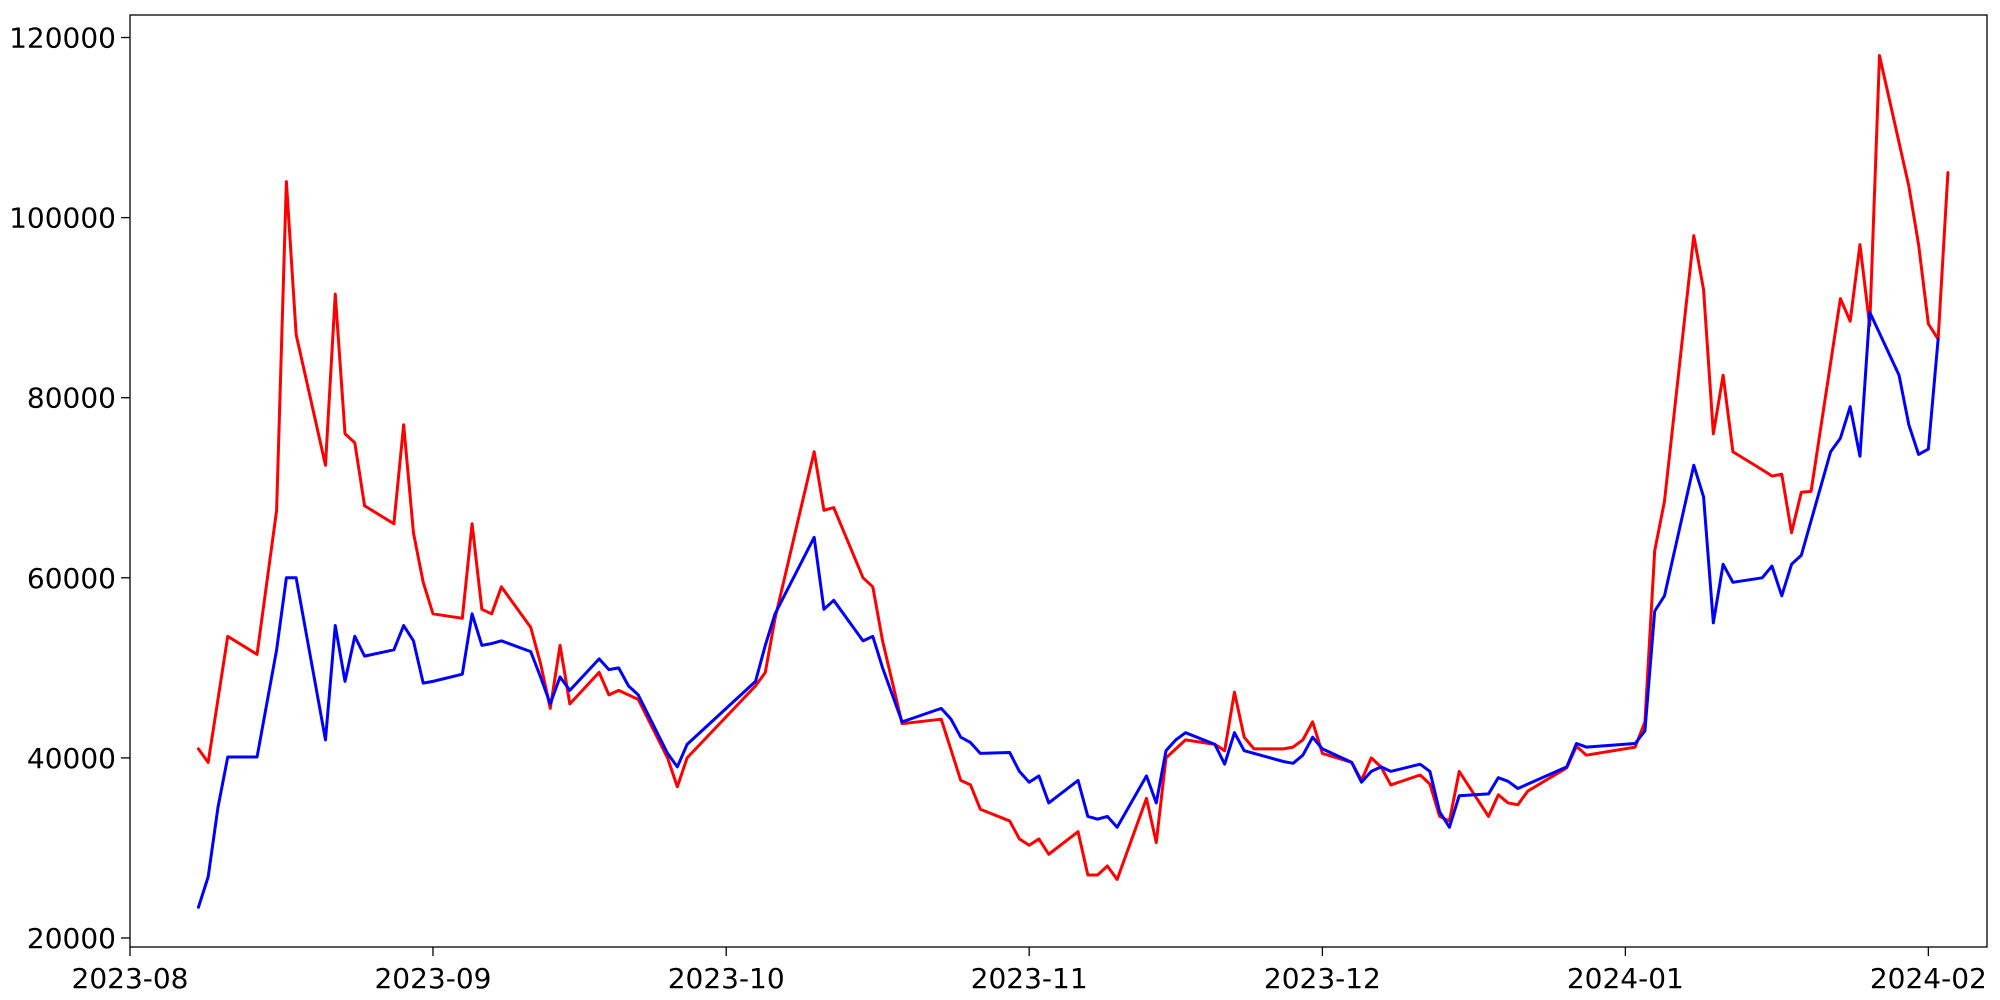 Image resolution: width=2000 pixels, height=1000 pixels. What do you see at coordinates (71, 398) in the screenshot?
I see `y-tick-label: 80000` at bounding box center [71, 398].